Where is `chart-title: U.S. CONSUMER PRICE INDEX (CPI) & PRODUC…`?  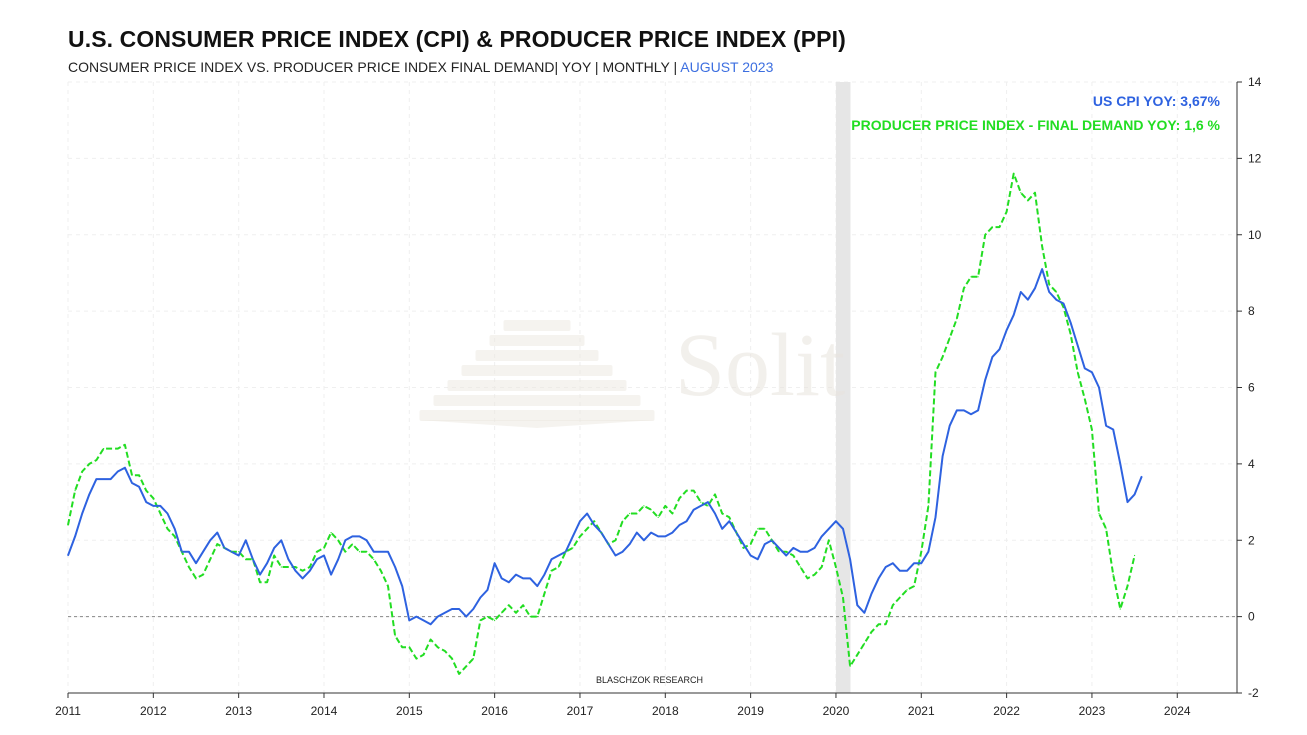
chart-title: U.S. CONSUMER PRICE INDEX (CPI) & PRODUC… is located at coordinates (457, 39).